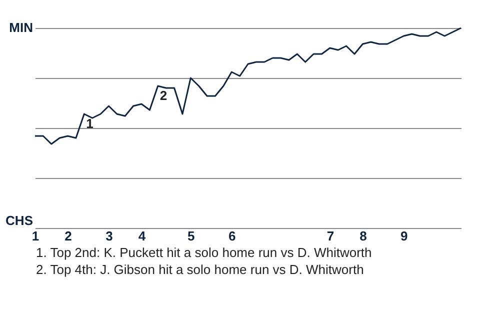 The height and width of the screenshot is (320, 480). I want to click on x-tick-label: 9, so click(404, 236).